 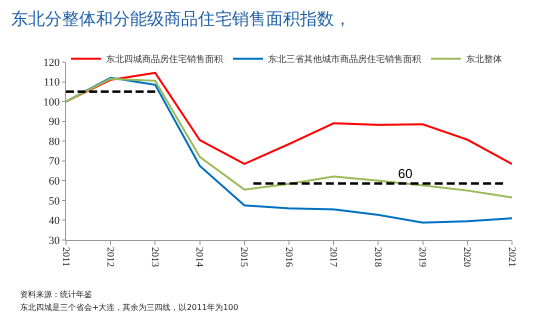 What do you see at coordinates (377, 257) in the screenshot?
I see `x-tick-label: 2018` at bounding box center [377, 257].